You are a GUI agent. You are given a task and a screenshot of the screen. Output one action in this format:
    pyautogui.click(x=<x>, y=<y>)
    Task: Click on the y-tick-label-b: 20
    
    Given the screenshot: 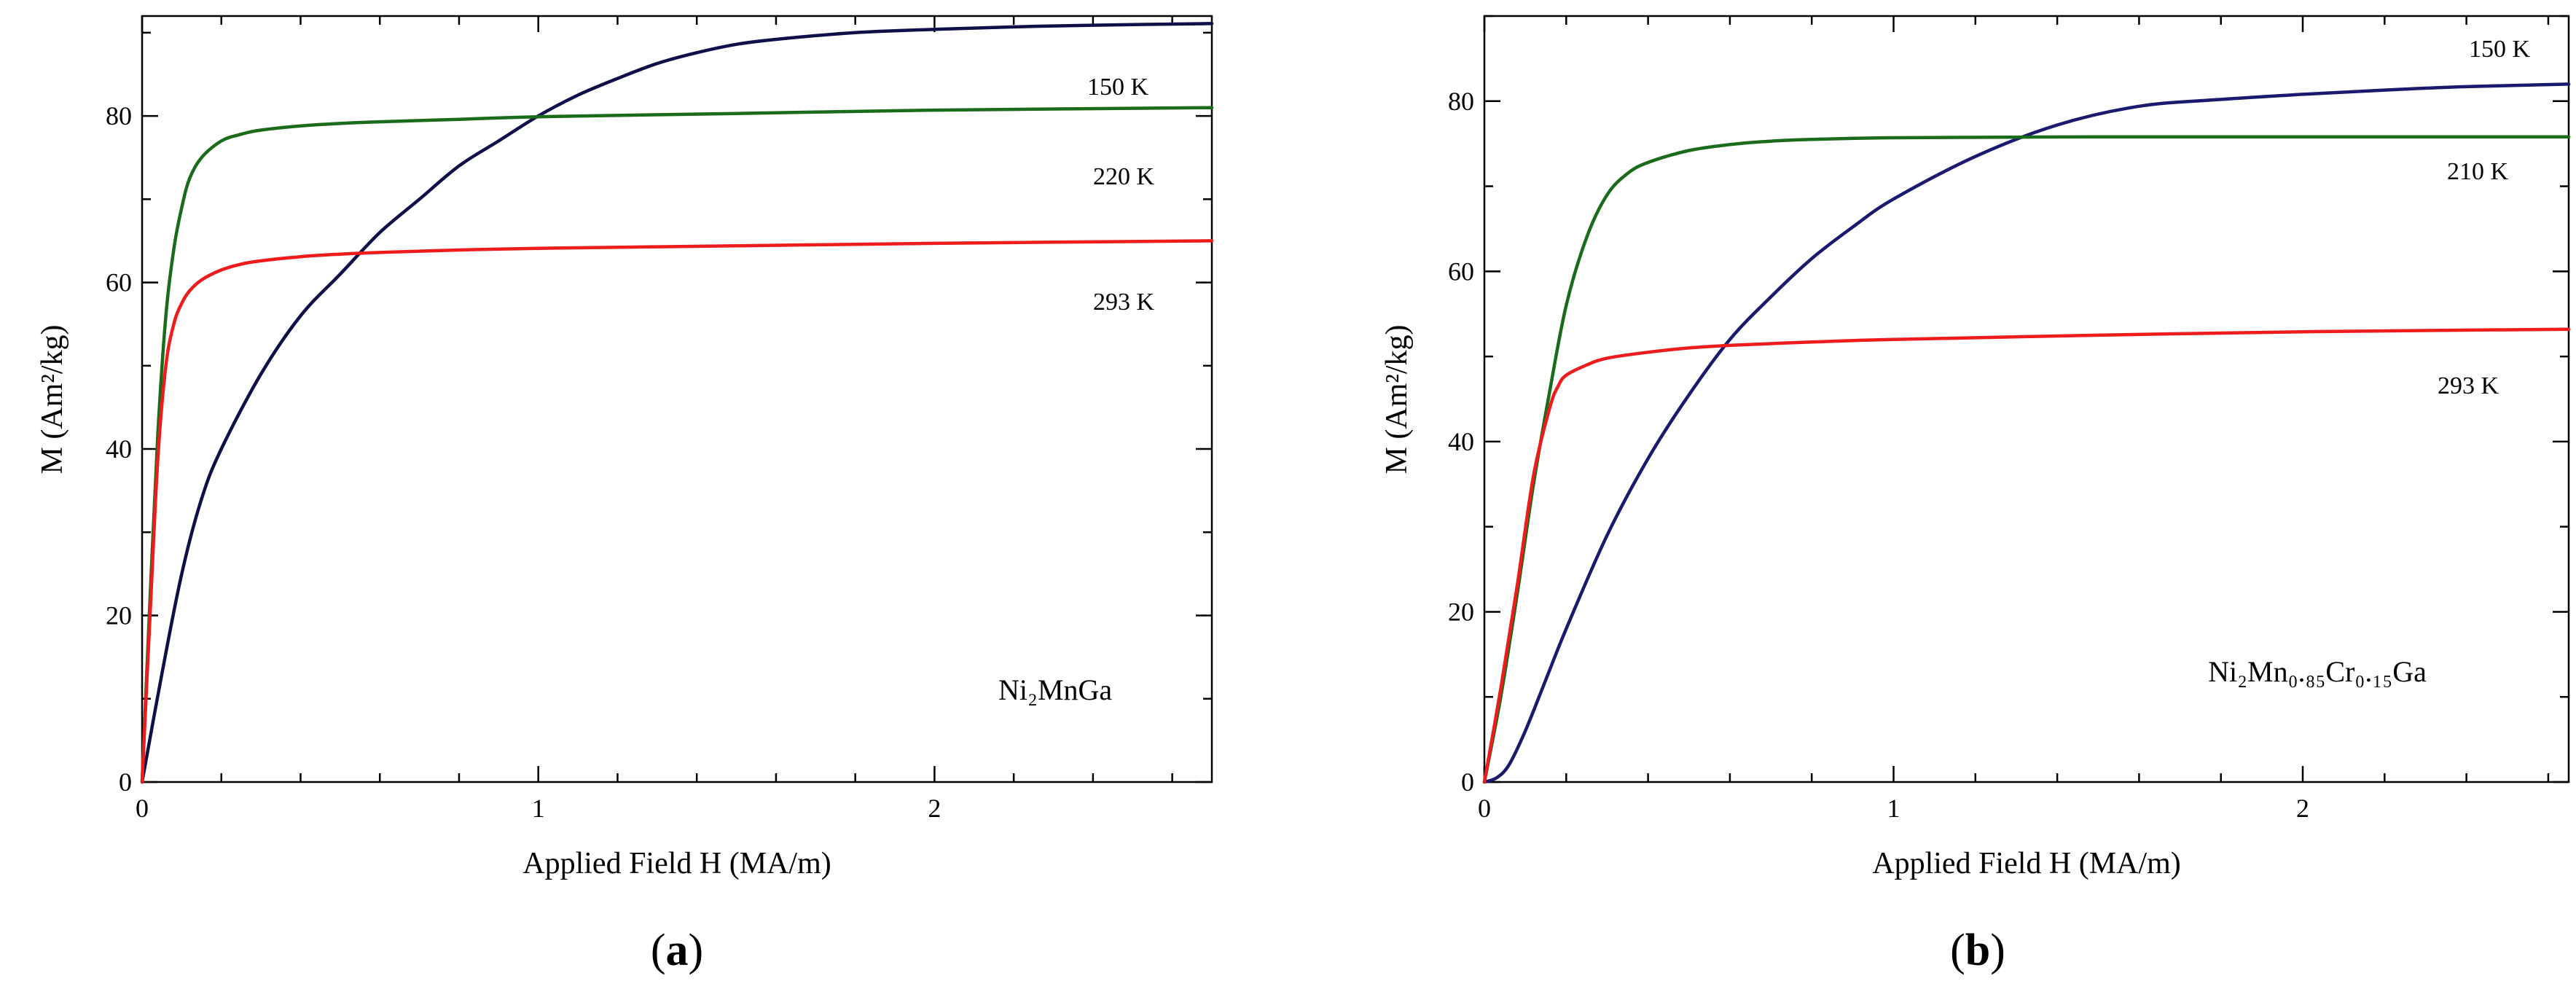 What is the action you would take?
    pyautogui.click(x=1461, y=611)
    